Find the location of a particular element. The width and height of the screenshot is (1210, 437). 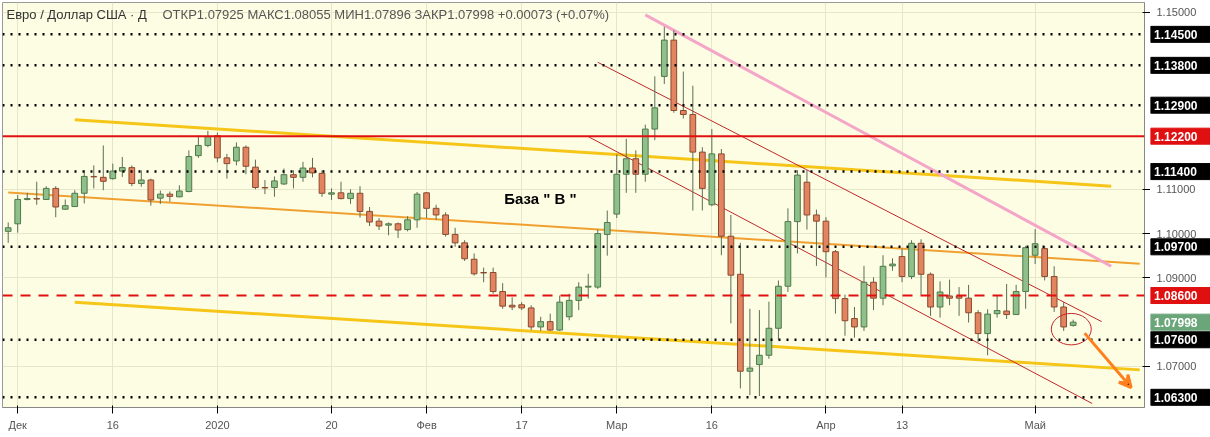

ref-line-label: 1.07600 is located at coordinates (1176, 340).